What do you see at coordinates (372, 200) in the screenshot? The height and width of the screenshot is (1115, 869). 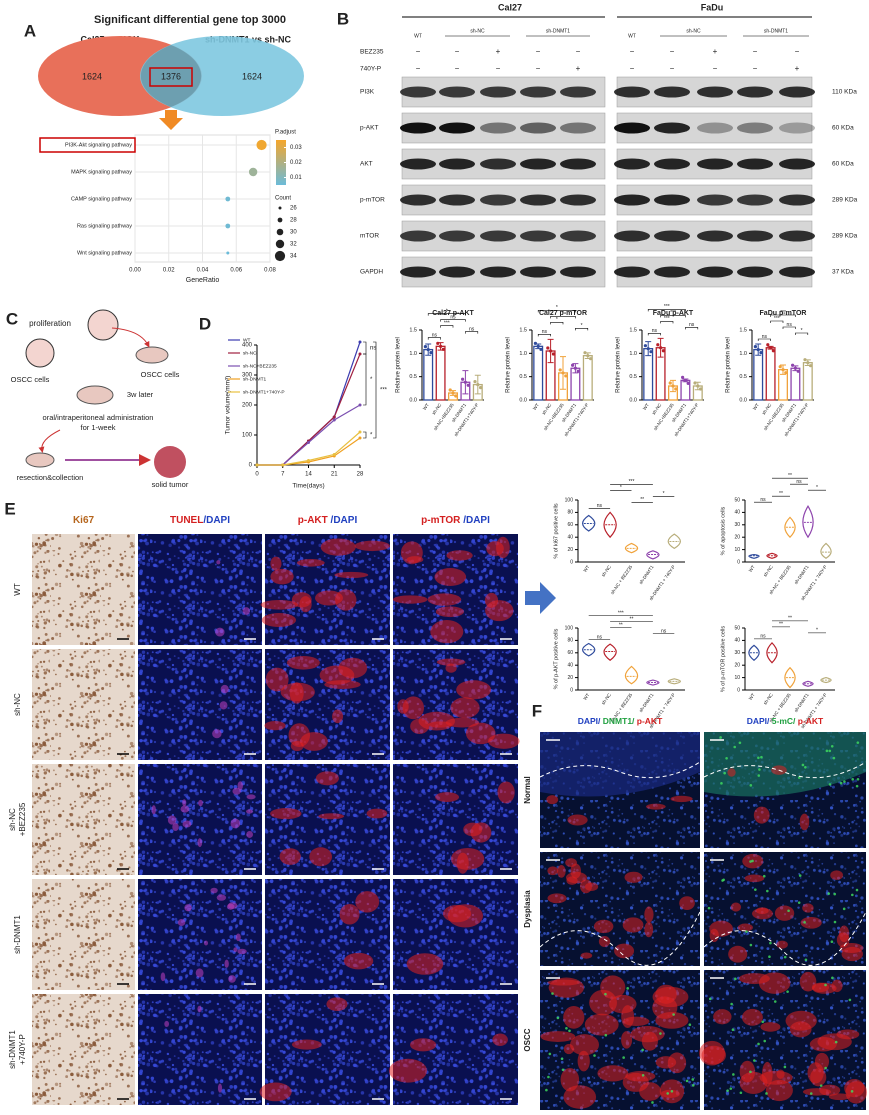 I see `label: p-mTOR` at bounding box center [372, 200].